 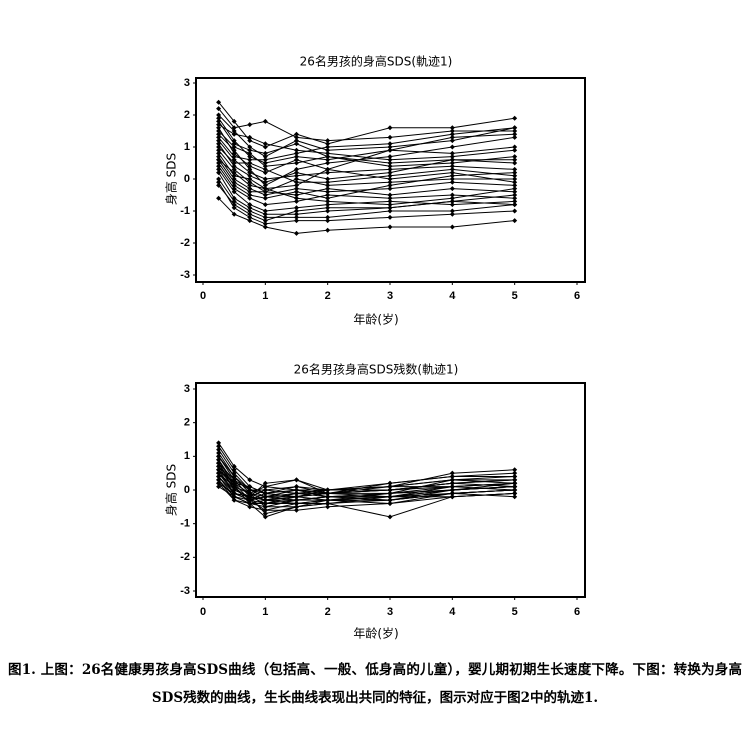 What do you see at coordinates (265, 296) in the screenshot?
I see `x-tick-label: 1` at bounding box center [265, 296].